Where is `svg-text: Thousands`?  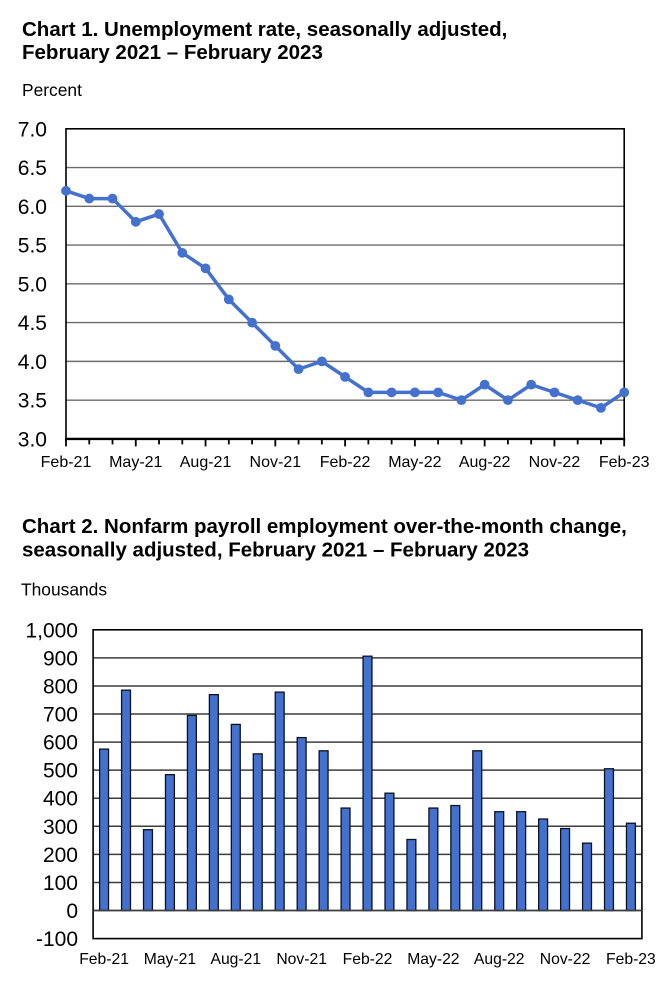
svg-text: Thousands is located at coordinates (64, 590).